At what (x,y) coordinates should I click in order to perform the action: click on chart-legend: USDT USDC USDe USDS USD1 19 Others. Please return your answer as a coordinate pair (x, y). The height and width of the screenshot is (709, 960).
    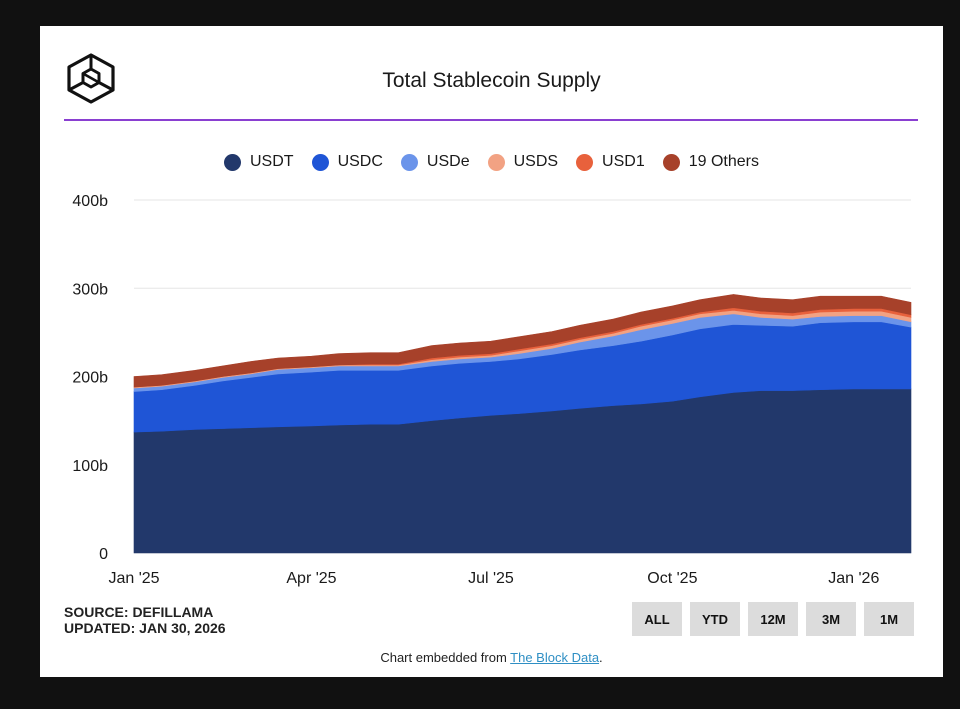
    Looking at the image, I should click on (491, 162).